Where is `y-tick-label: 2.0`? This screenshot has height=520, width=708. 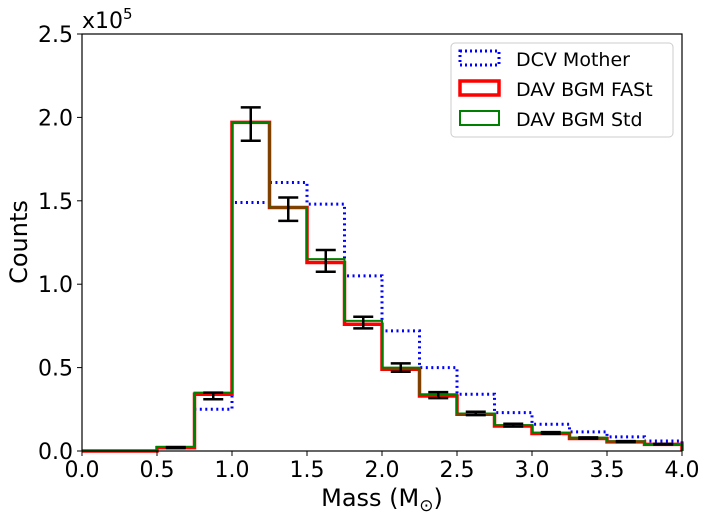
y-tick-label: 2.0 is located at coordinates (55, 118).